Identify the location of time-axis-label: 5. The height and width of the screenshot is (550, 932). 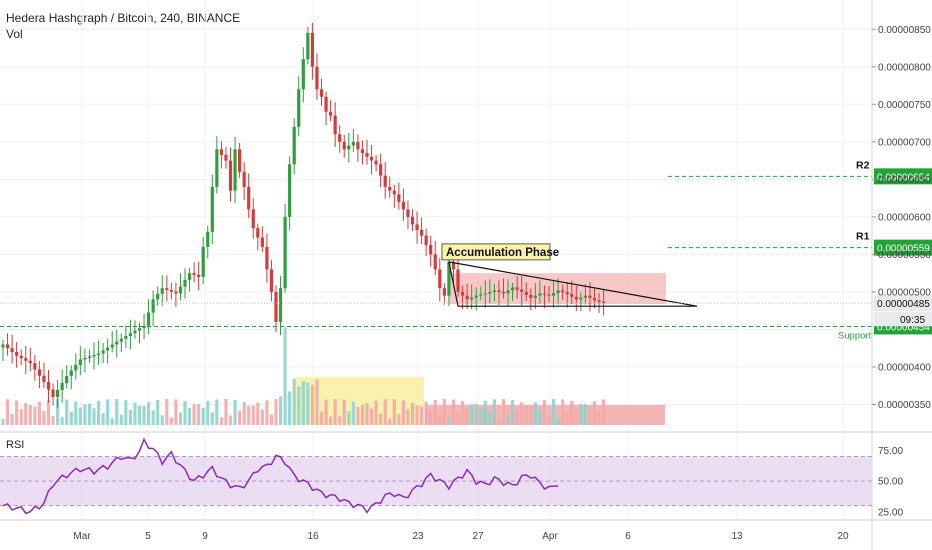
(148, 536).